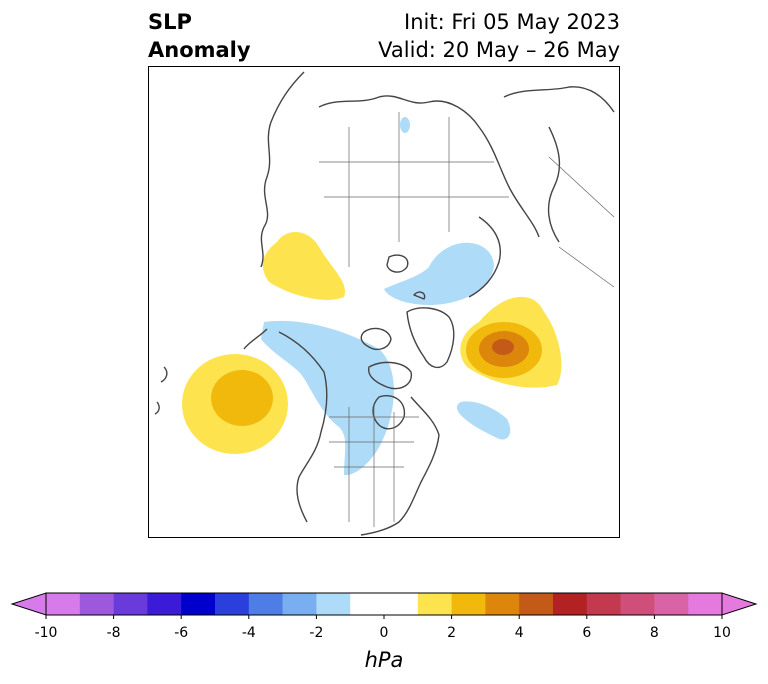 The image size is (768, 684). Describe the element at coordinates (28, 604) in the screenshot. I see `colorbar-under-extension` at that location.